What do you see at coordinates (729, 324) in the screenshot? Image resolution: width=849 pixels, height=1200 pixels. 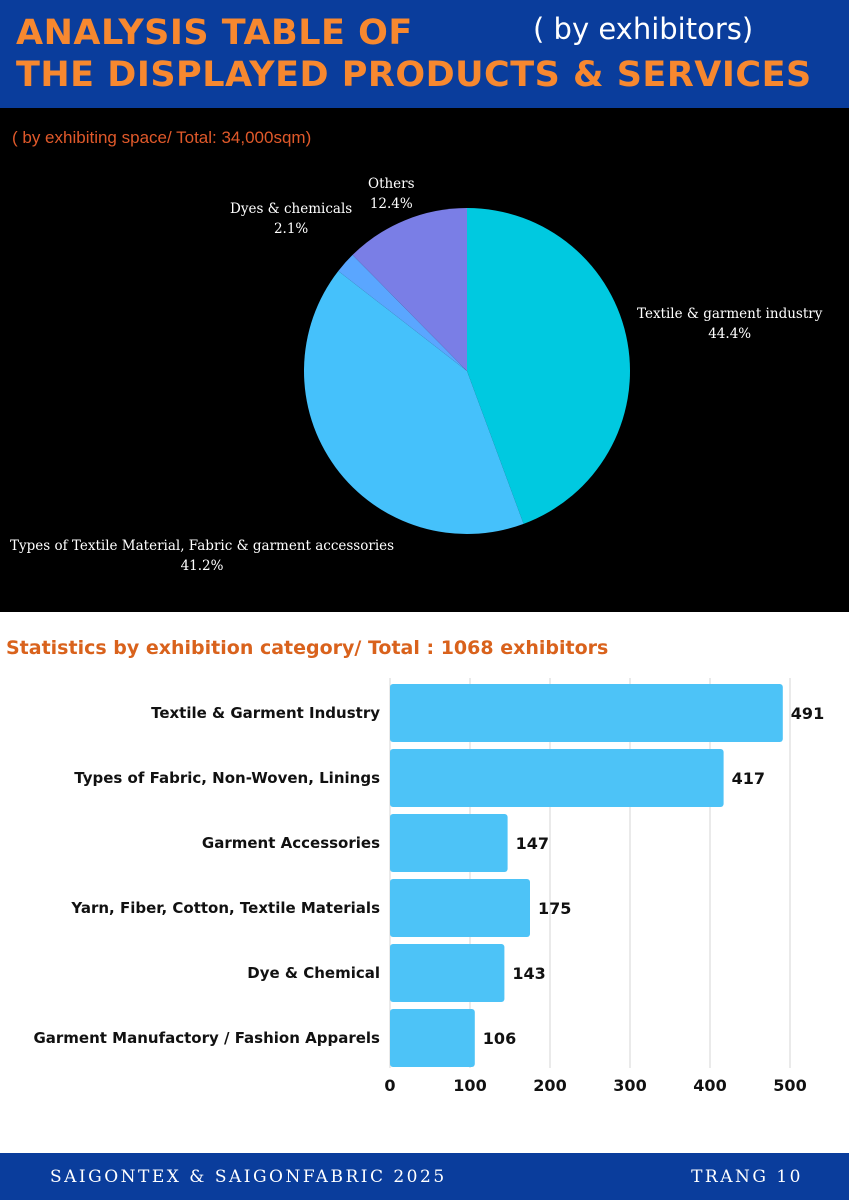 I see `pie-label-textile-garment-industry: Textile & garment industry 44.4%` at bounding box center [729, 324].